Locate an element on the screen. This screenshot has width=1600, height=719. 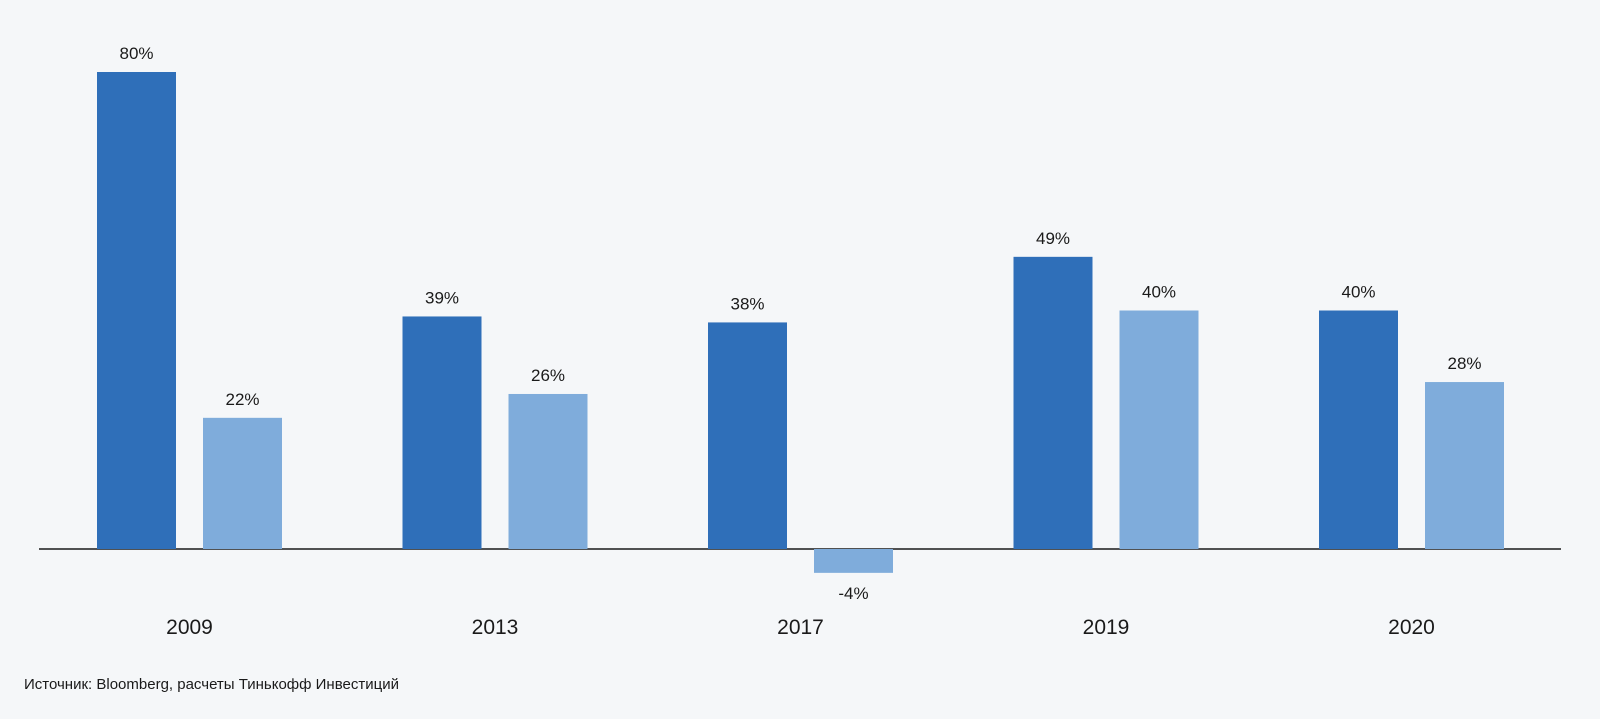
x-tick-label-2017: 2017 is located at coordinates (800, 627).